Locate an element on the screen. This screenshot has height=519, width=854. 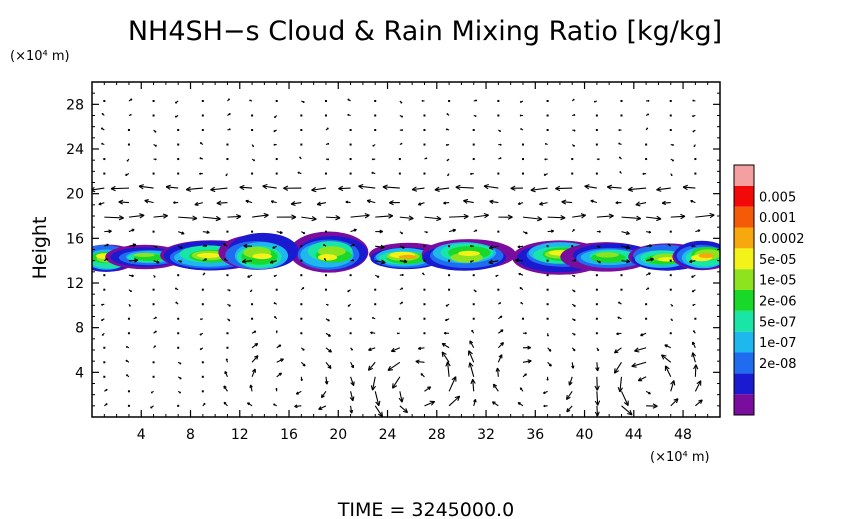
x-tick-label: 44 is located at coordinates (634, 435).